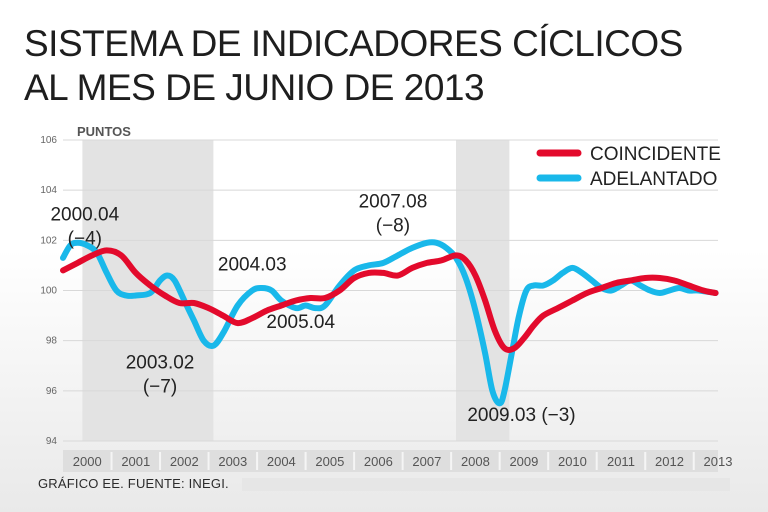 The height and width of the screenshot is (512, 768). What do you see at coordinates (252, 264) in the screenshot?
I see `annotation-label: 2004.03` at bounding box center [252, 264].